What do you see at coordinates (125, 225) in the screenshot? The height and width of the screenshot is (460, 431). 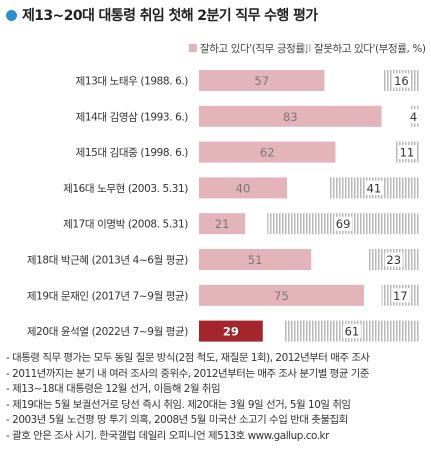 I see `category-label: 제17대 이명박 (2008. 5.31)` at bounding box center [125, 225].